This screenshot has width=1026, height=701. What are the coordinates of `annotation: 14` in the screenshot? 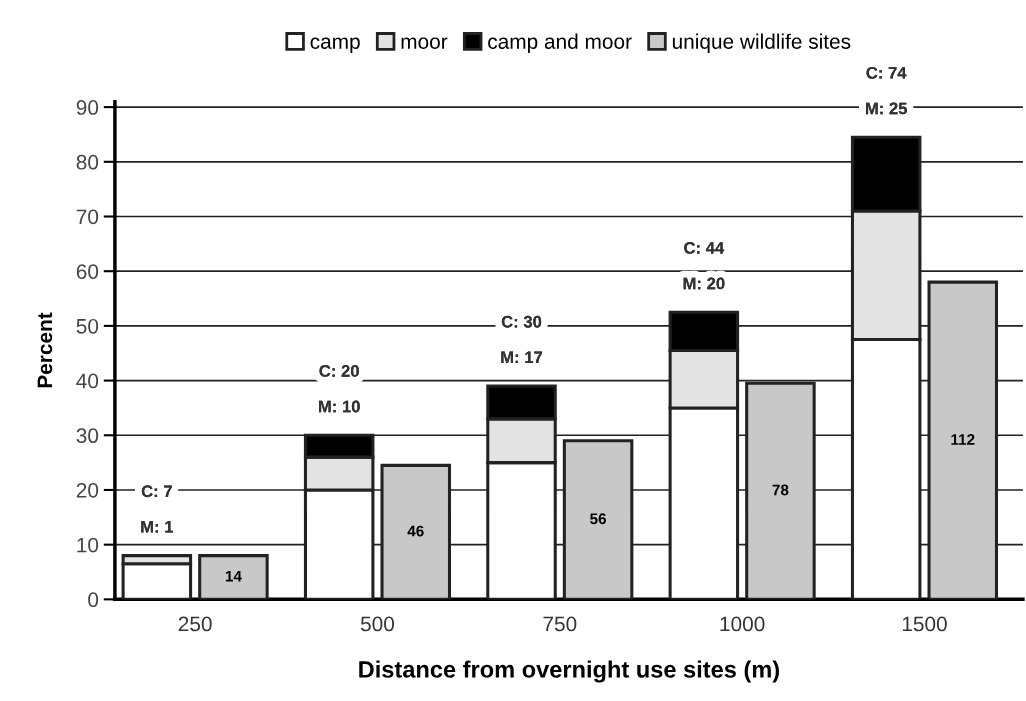 It's located at (233, 576).